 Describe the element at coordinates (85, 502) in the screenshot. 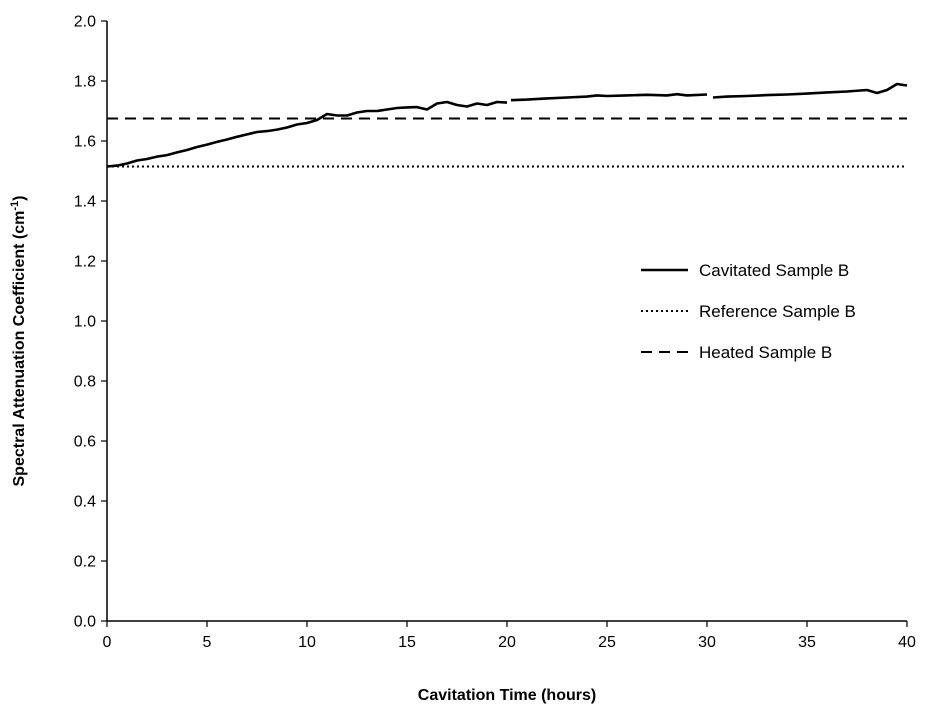

I see `y-tick-label: 0.4` at that location.